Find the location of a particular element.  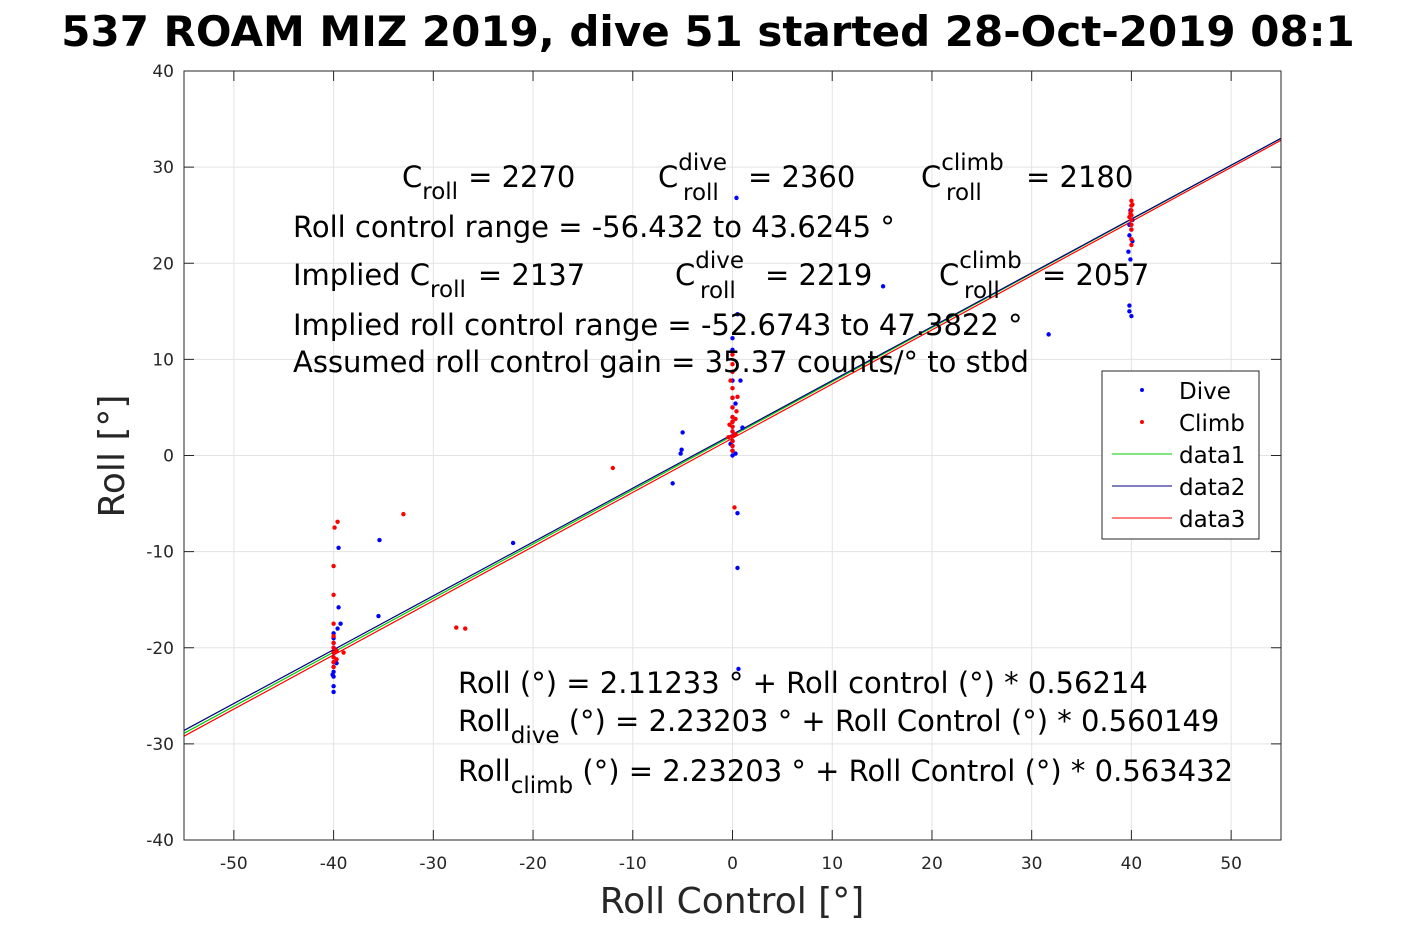

legend-label-climb: Climb is located at coordinates (1212, 424).